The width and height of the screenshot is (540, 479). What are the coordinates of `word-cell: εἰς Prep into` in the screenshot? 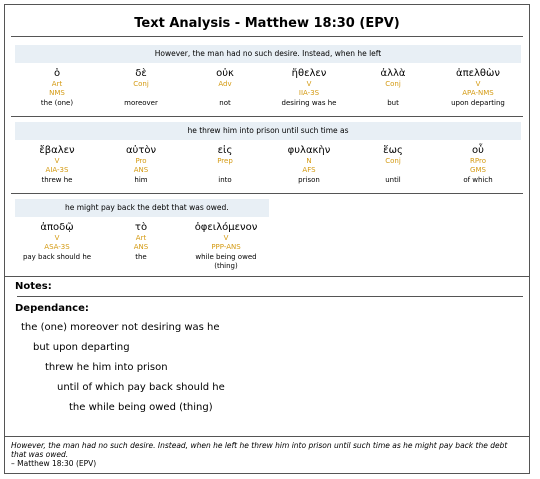 It's located at (225, 162).